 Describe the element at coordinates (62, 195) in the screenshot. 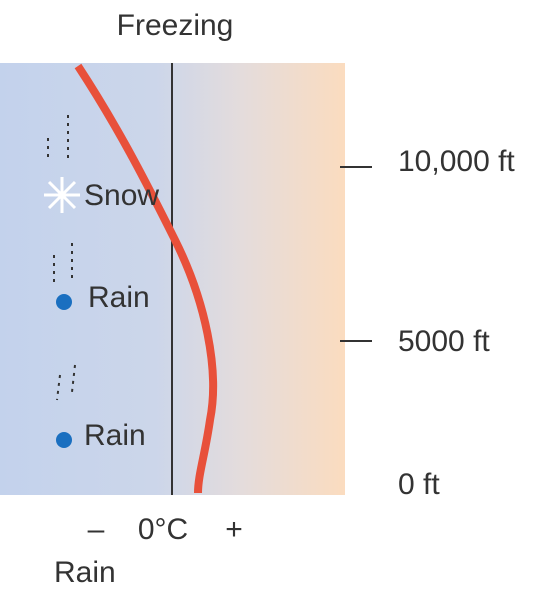

I see `snow-icon` at that location.